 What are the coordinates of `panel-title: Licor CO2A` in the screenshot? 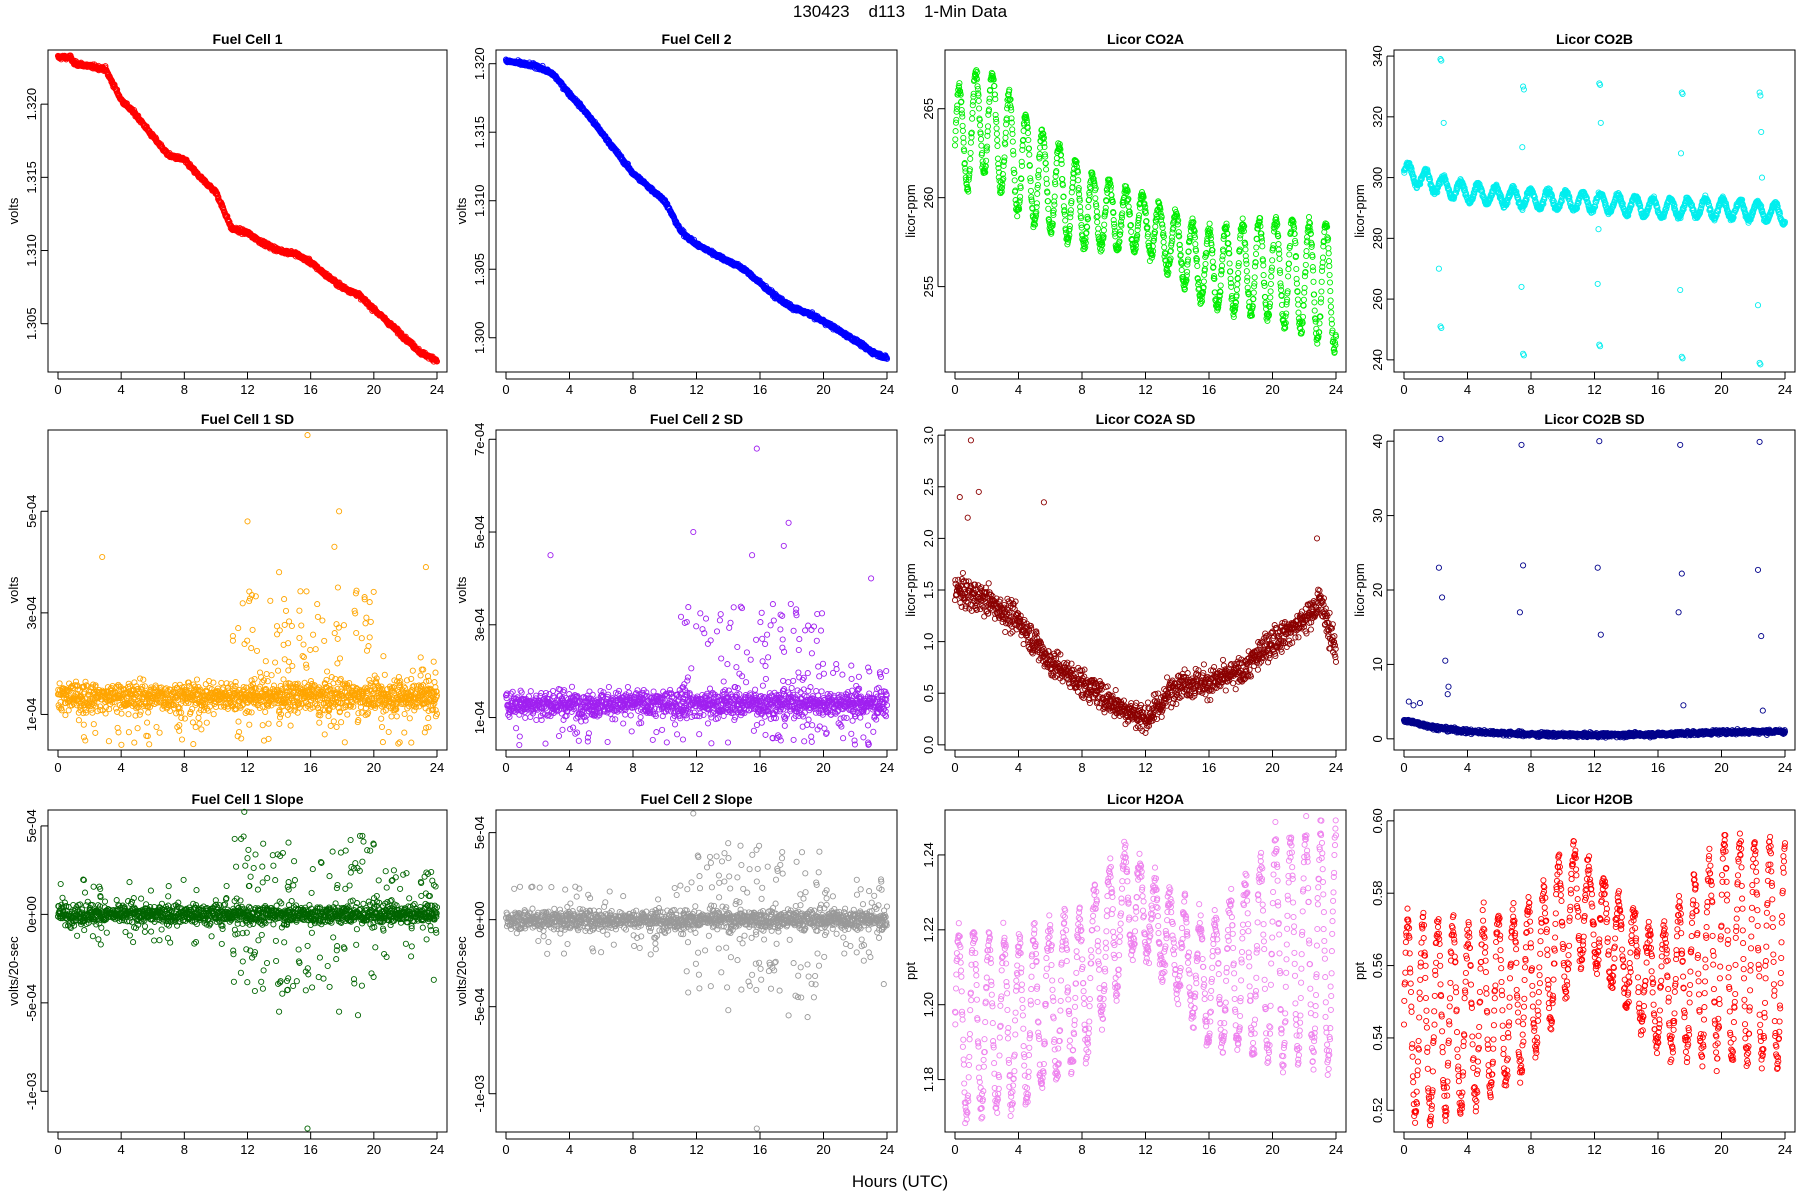 It's located at (1145, 39).